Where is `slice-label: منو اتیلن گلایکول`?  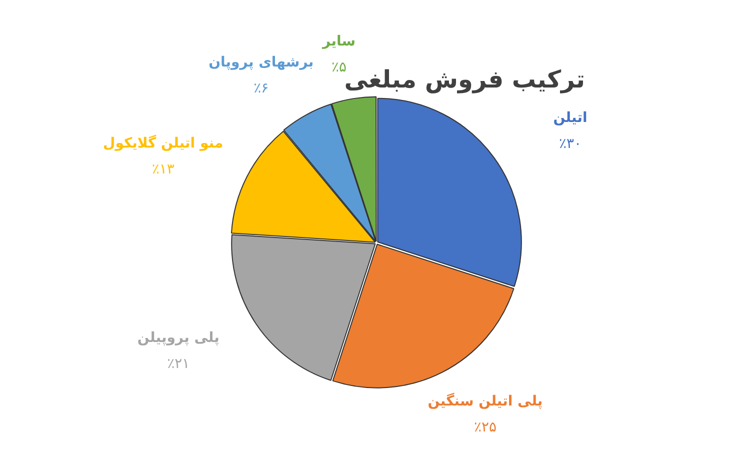
slice-label: منو اتیلن گلایکول is located at coordinates (163, 143).